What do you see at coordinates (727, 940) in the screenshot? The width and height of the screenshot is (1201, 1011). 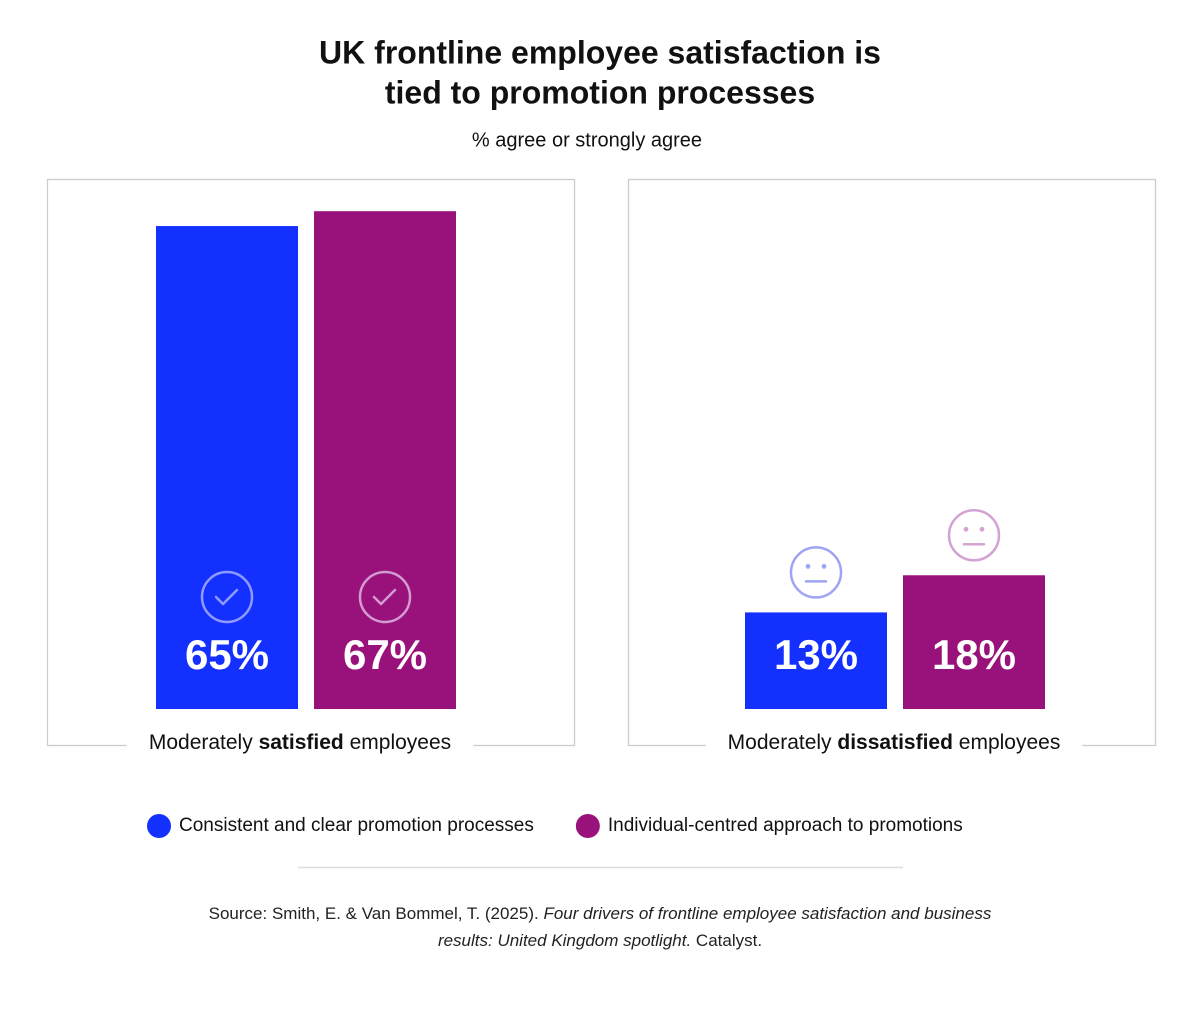 I see `source-text: Catalyst.` at bounding box center [727, 940].